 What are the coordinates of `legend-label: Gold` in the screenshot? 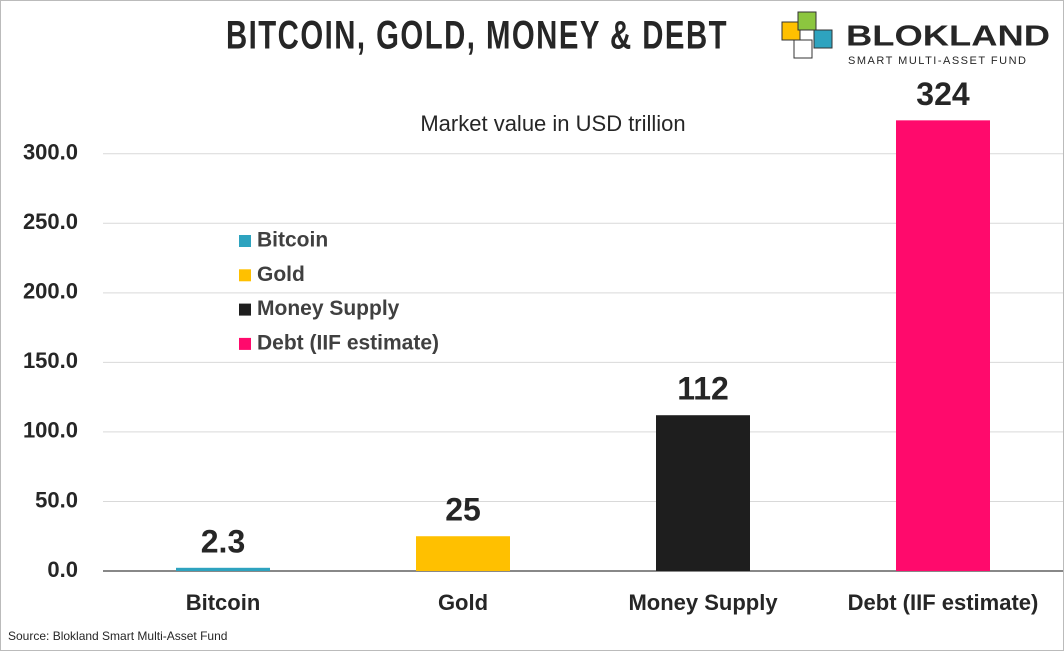 It's located at (281, 274).